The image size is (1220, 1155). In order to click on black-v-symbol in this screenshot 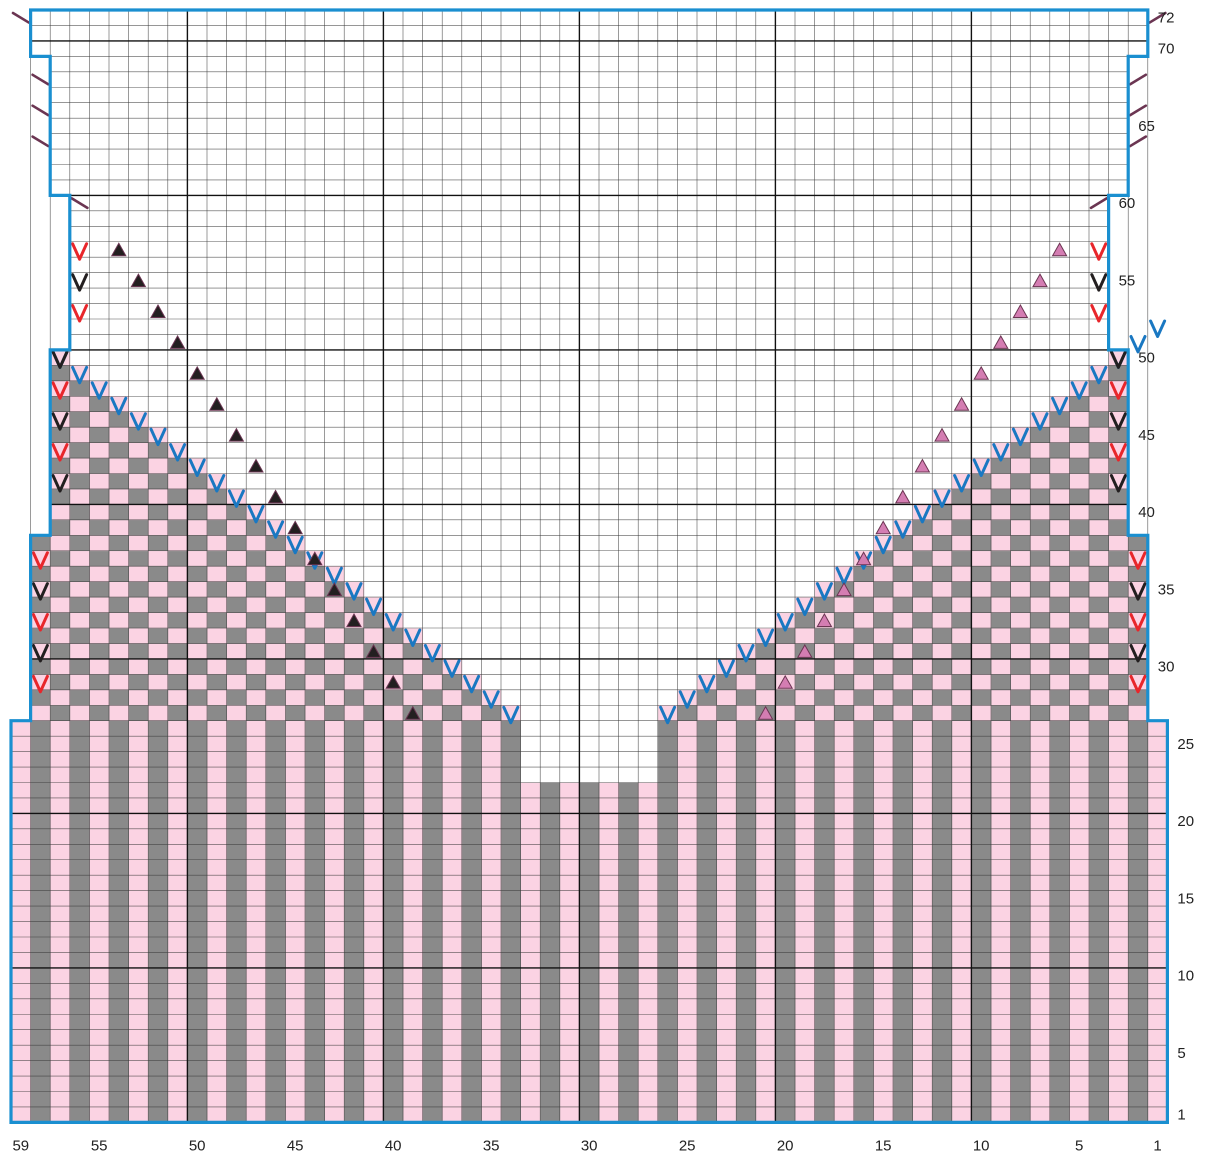, I will do `click(1118, 359)`.